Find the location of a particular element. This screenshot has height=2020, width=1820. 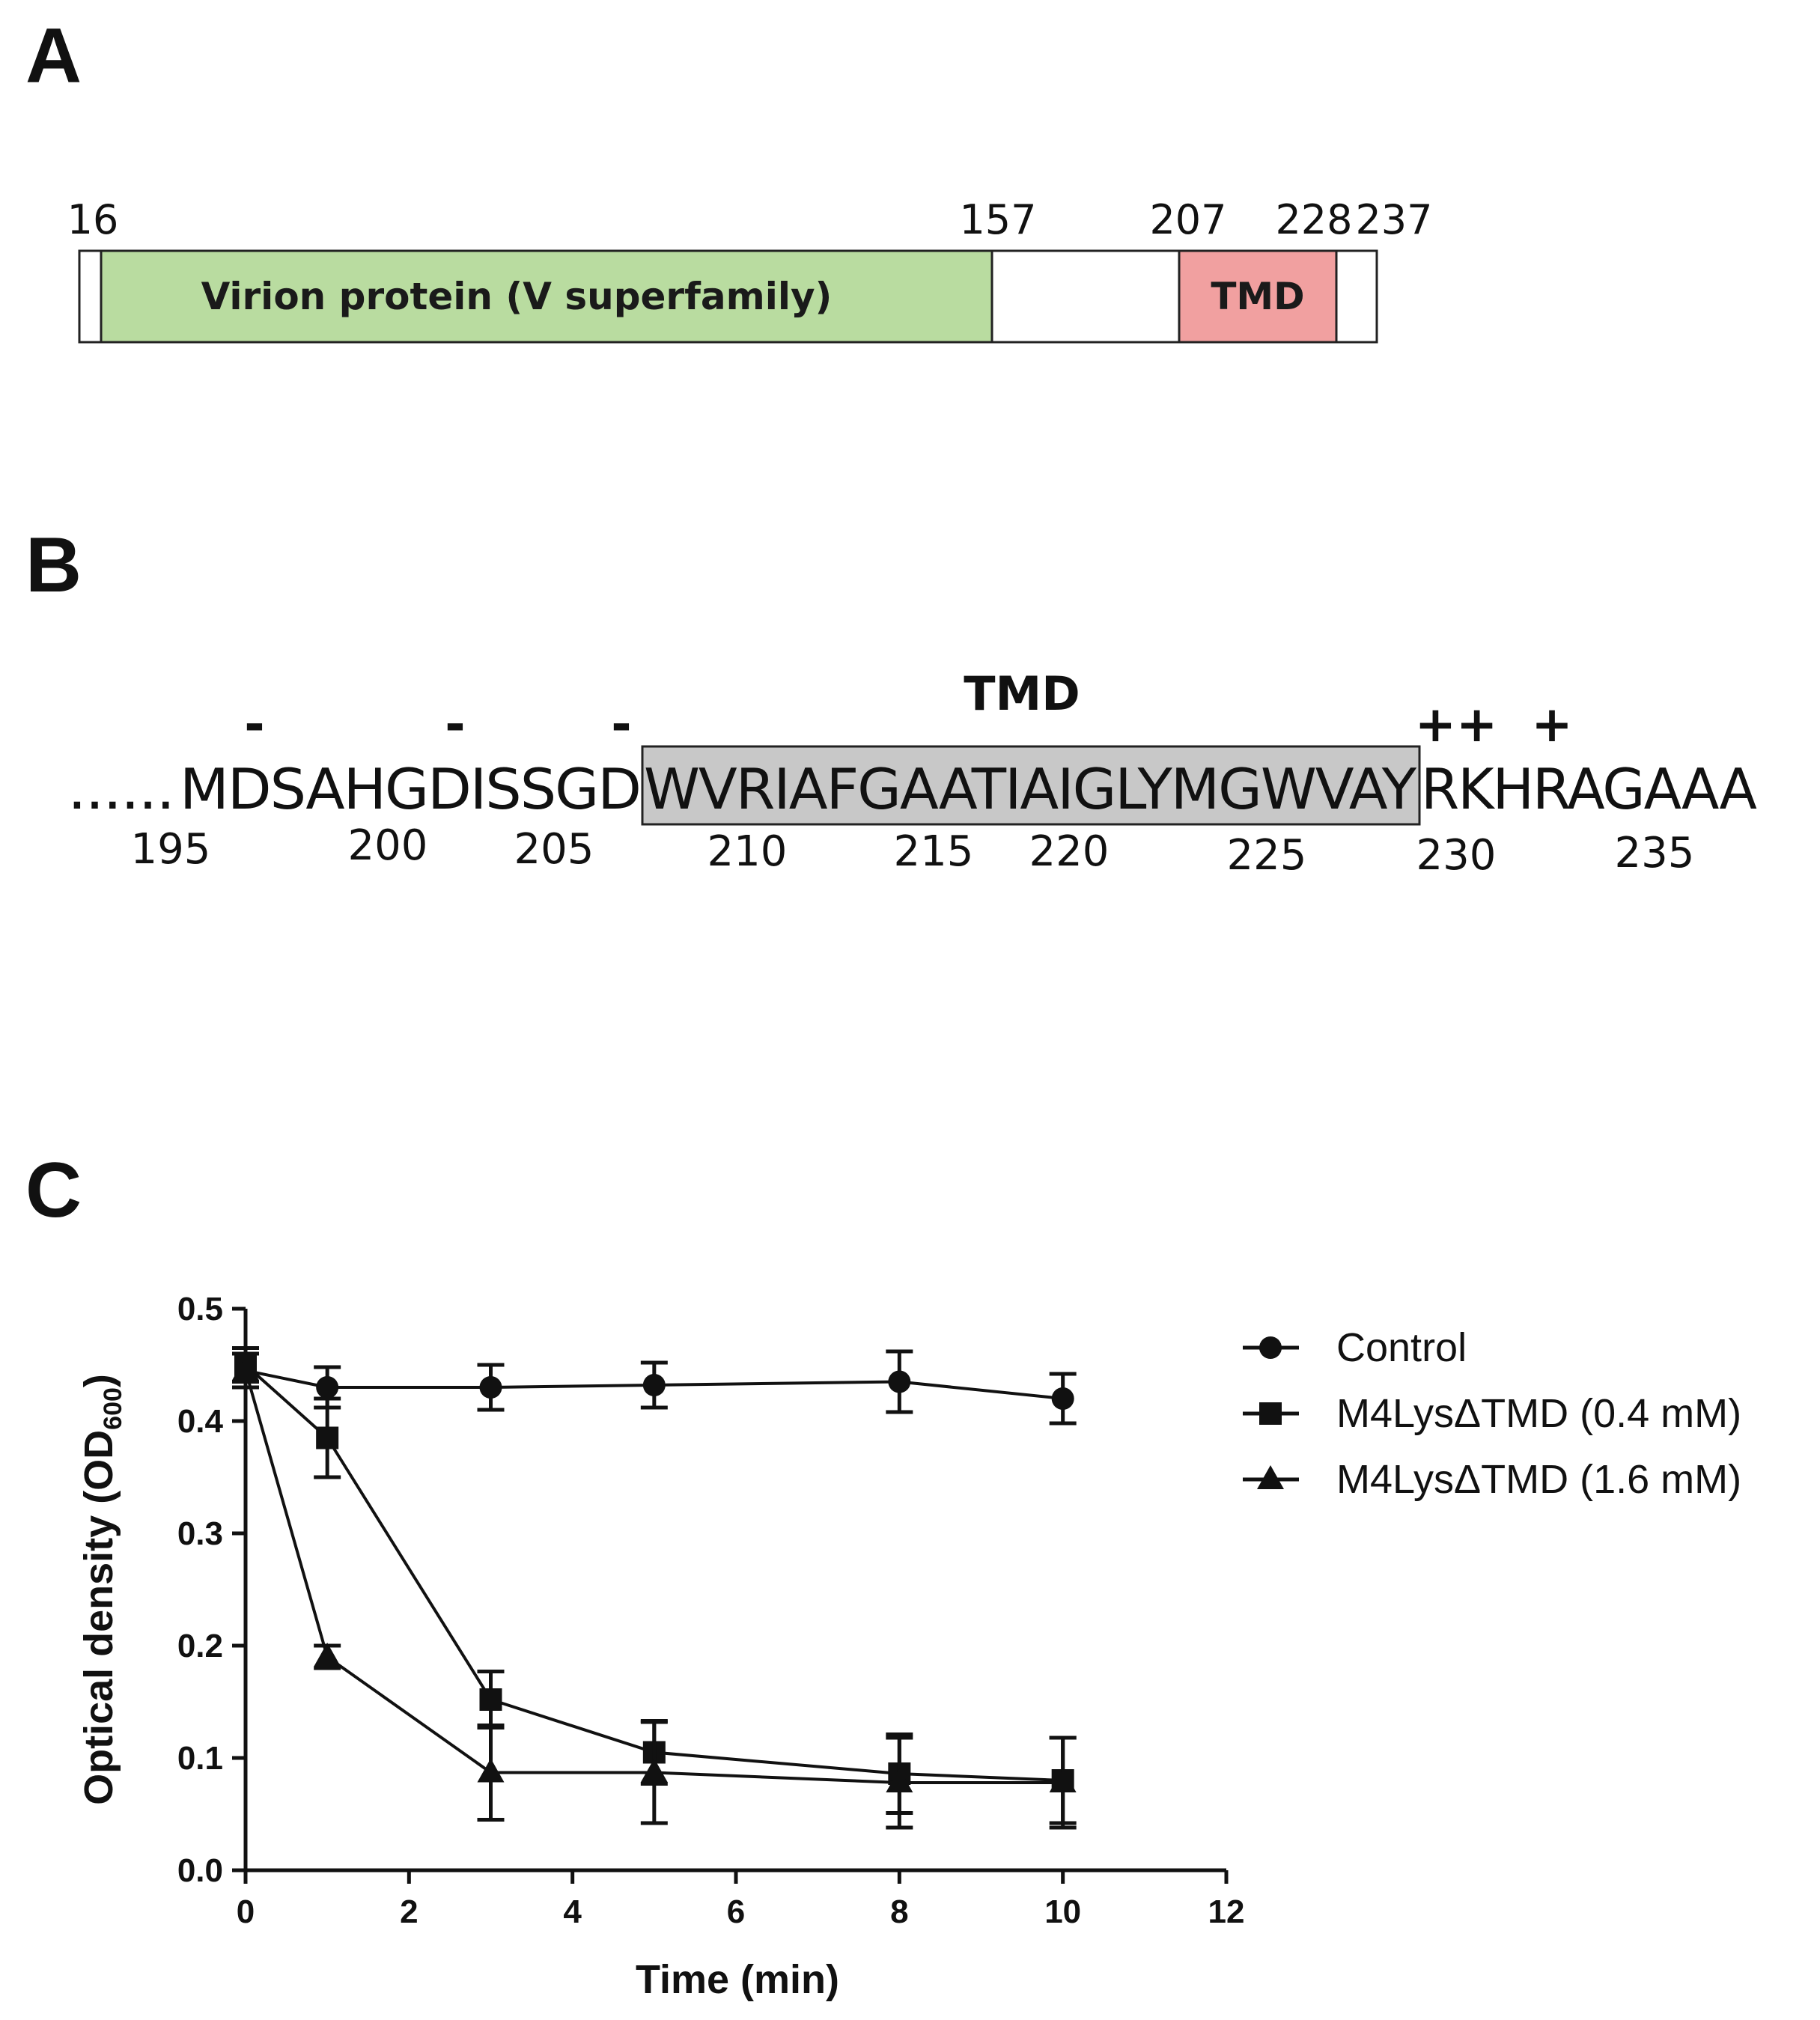

legend-label: Control is located at coordinates (1401, 1347).